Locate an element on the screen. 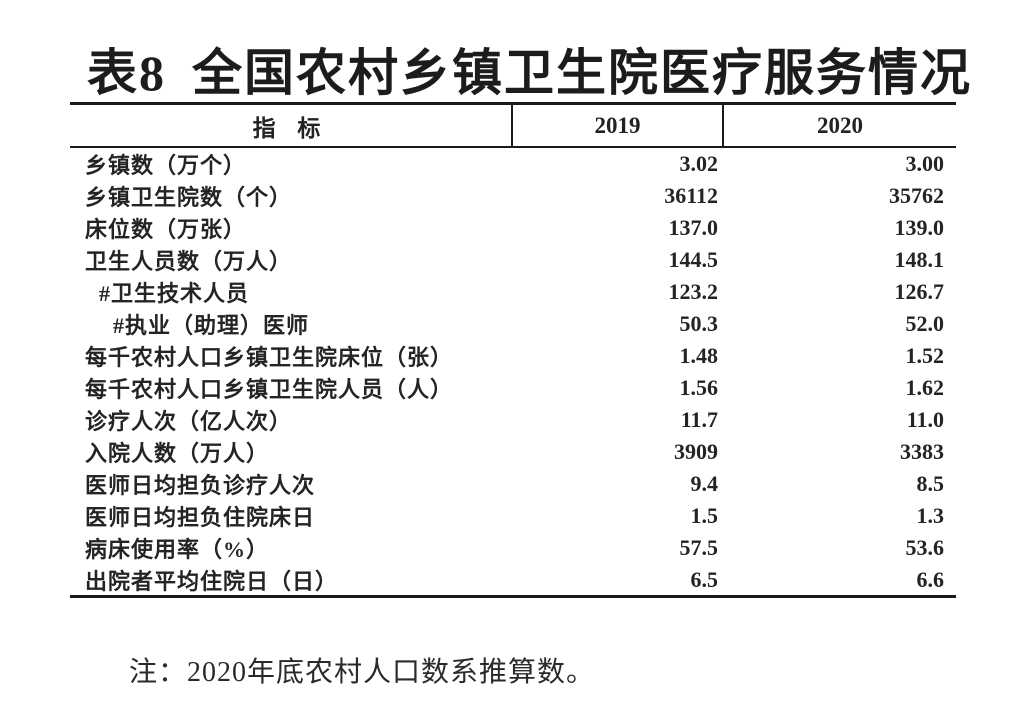 This screenshot has height=711, width=1024. value-2020: 1.62 is located at coordinates (925, 387).